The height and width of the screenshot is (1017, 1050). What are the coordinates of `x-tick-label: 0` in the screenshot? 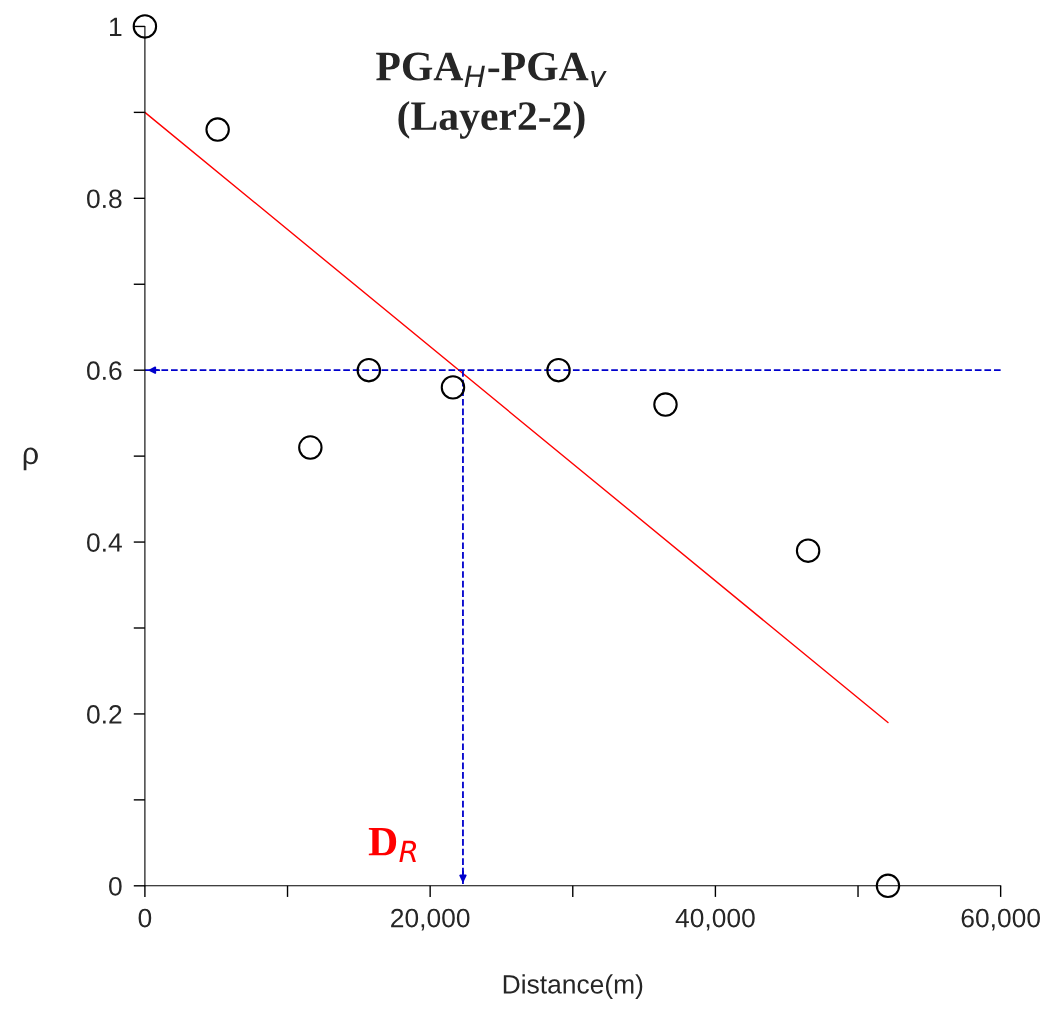 It's located at (145, 918).